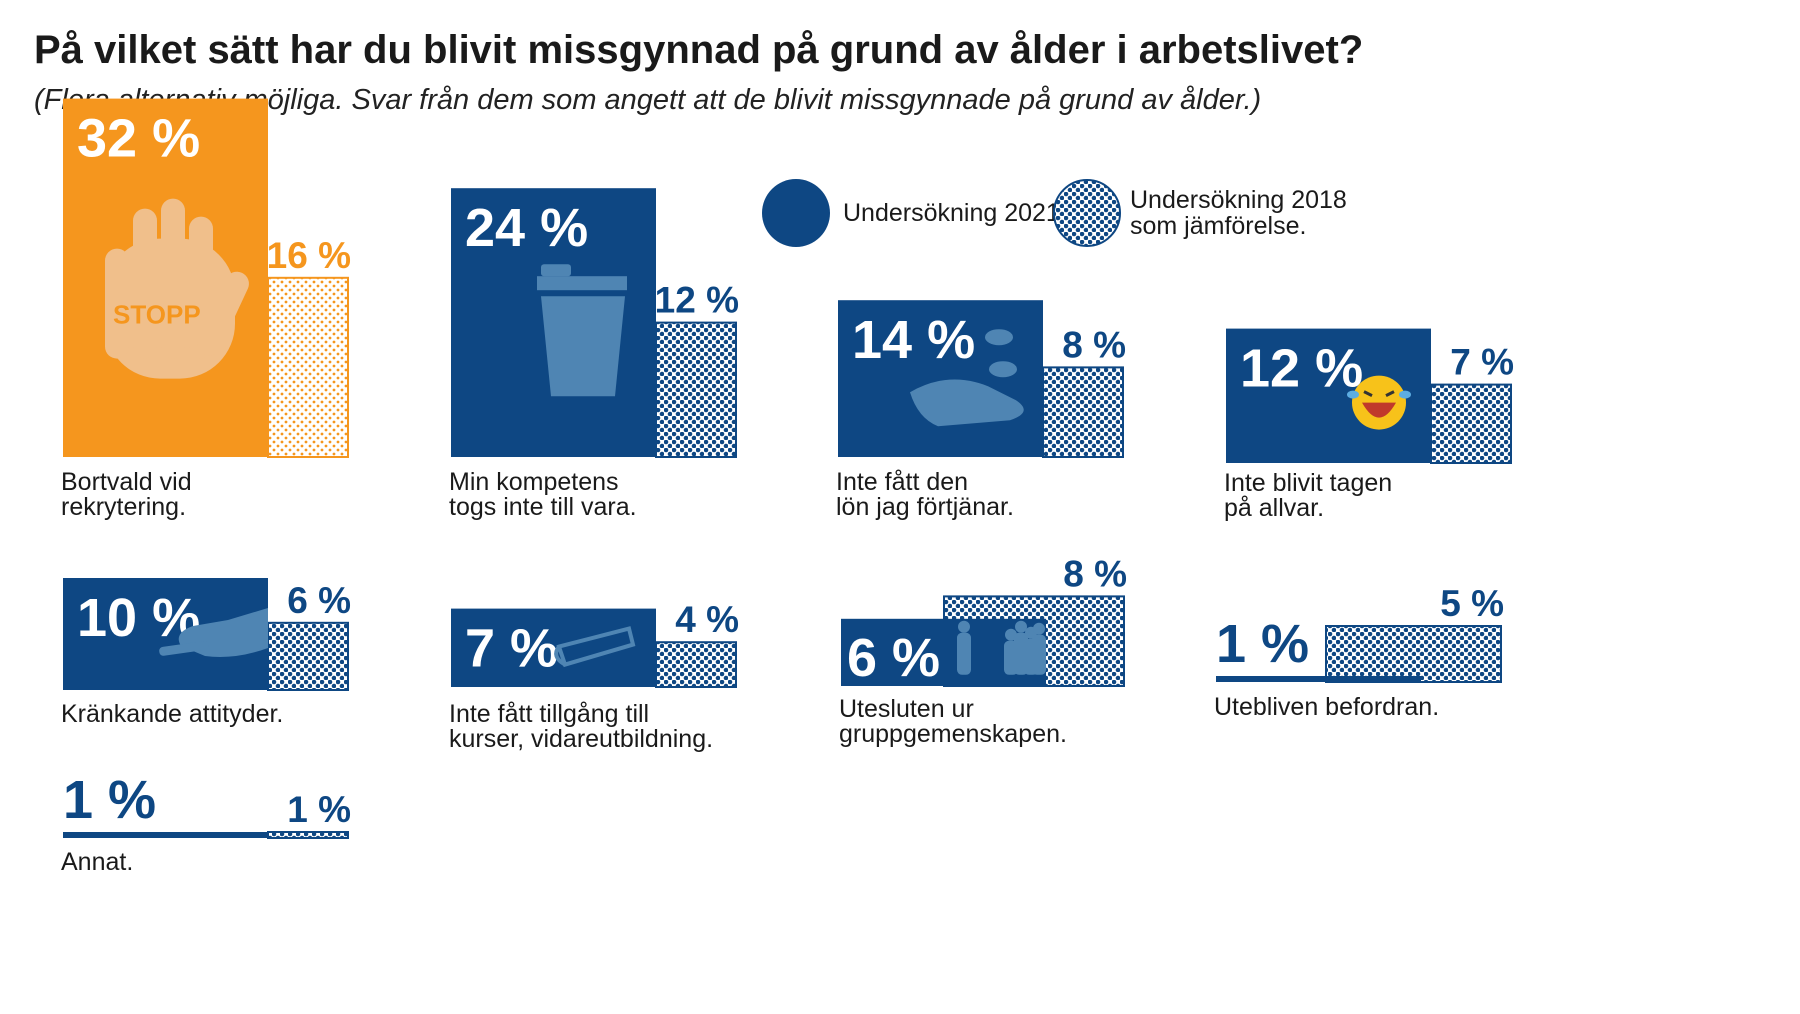 The image size is (1800, 1014). I want to click on value-label-2018: 16 %, so click(309, 255).